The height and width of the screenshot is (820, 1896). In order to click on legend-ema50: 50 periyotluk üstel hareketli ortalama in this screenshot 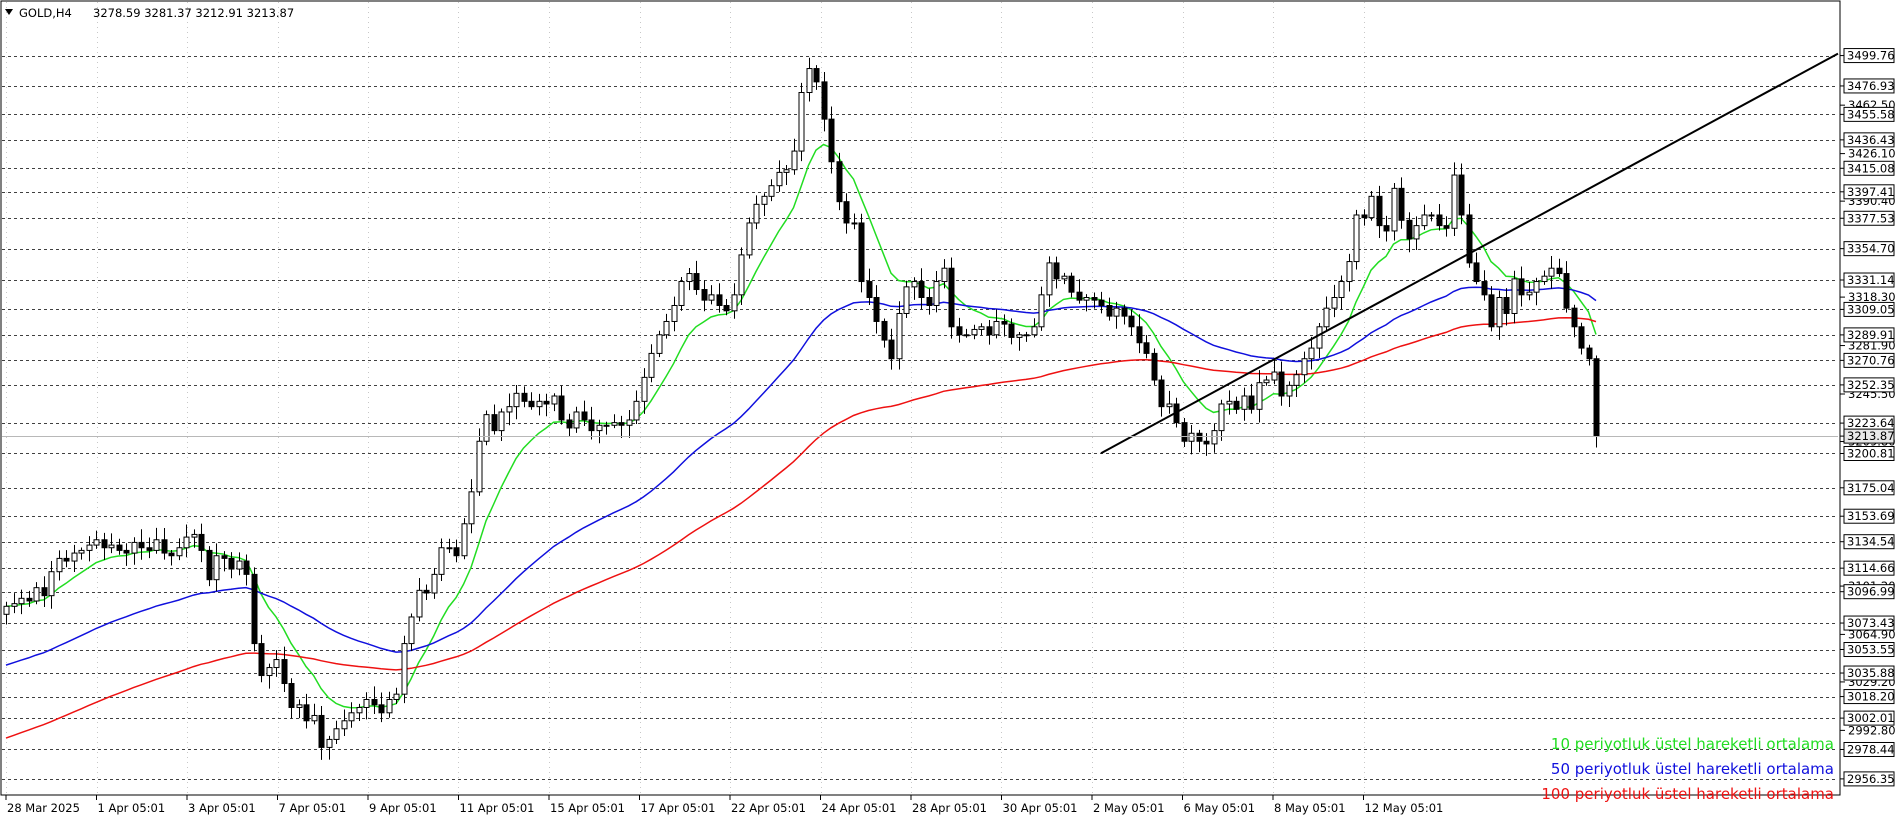, I will do `click(1692, 769)`.